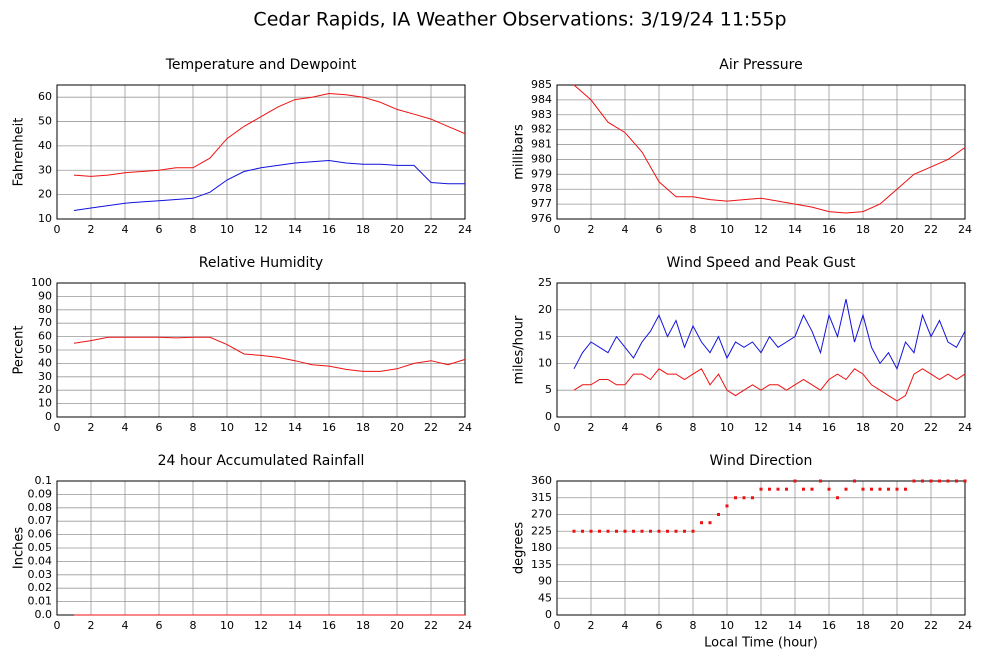  What do you see at coordinates (40, 587) in the screenshot?
I see `y-tick-label: 0.02` at bounding box center [40, 587].